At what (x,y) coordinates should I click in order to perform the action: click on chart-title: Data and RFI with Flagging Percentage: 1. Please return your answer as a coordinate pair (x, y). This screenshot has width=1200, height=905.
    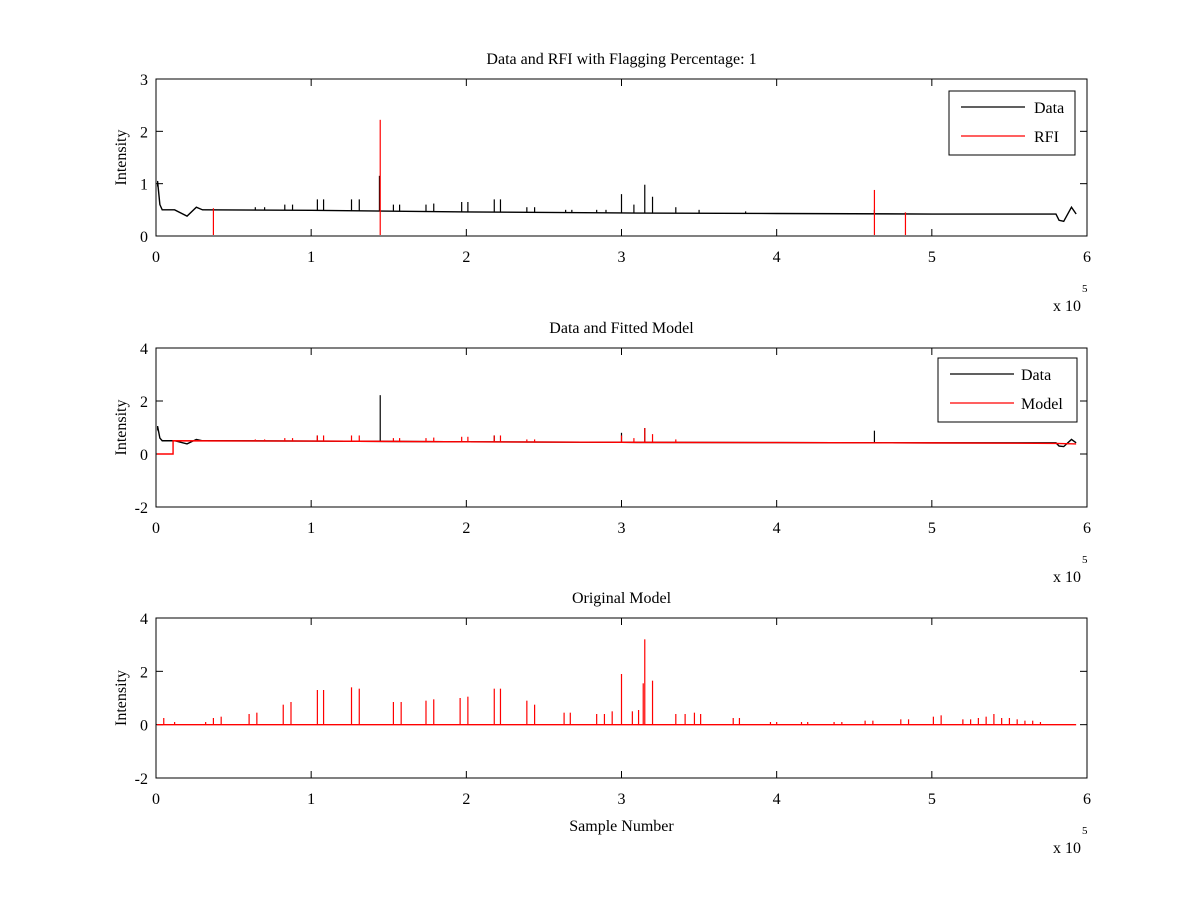
    Looking at the image, I should click on (621, 59).